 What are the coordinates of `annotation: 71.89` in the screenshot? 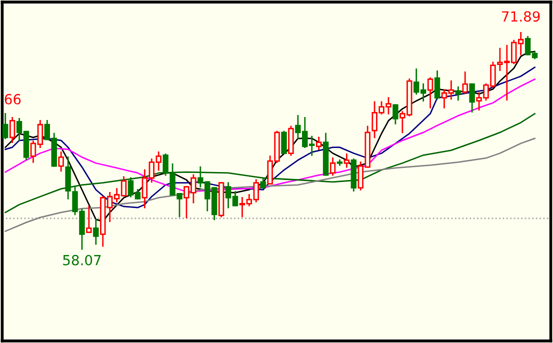 It's located at (521, 16).